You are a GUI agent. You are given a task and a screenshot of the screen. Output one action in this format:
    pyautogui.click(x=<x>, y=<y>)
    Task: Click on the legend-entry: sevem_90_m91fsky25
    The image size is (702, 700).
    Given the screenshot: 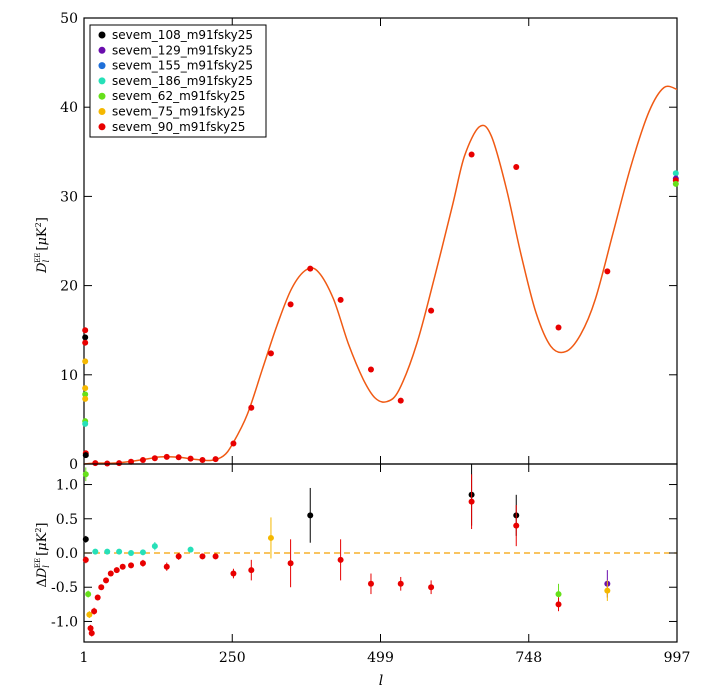 What is the action you would take?
    pyautogui.click(x=178, y=127)
    